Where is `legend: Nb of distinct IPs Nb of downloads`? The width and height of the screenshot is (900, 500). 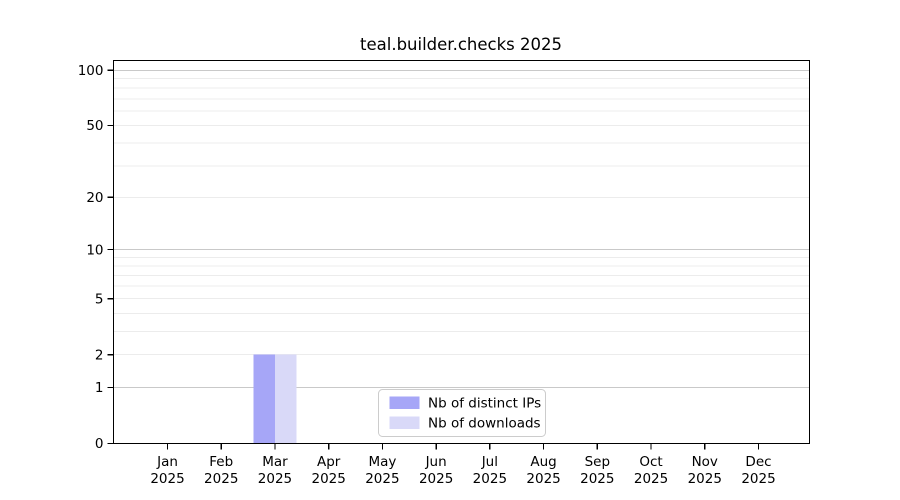 legend: Nb of distinct IPs Nb of downloads is located at coordinates (462, 413).